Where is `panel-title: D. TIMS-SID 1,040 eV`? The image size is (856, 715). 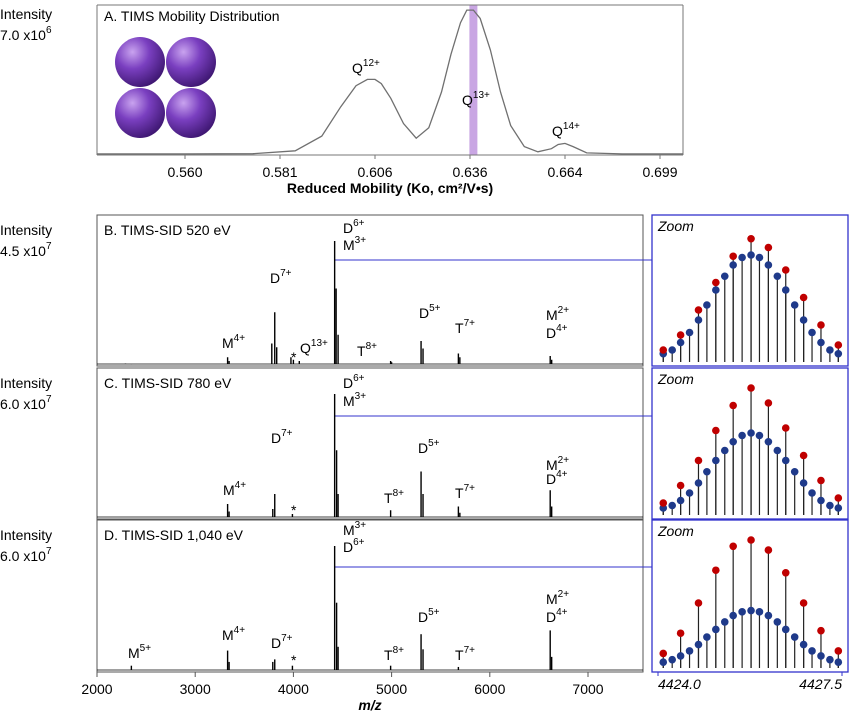
panel-title: D. TIMS-SID 1,040 eV is located at coordinates (174, 535).